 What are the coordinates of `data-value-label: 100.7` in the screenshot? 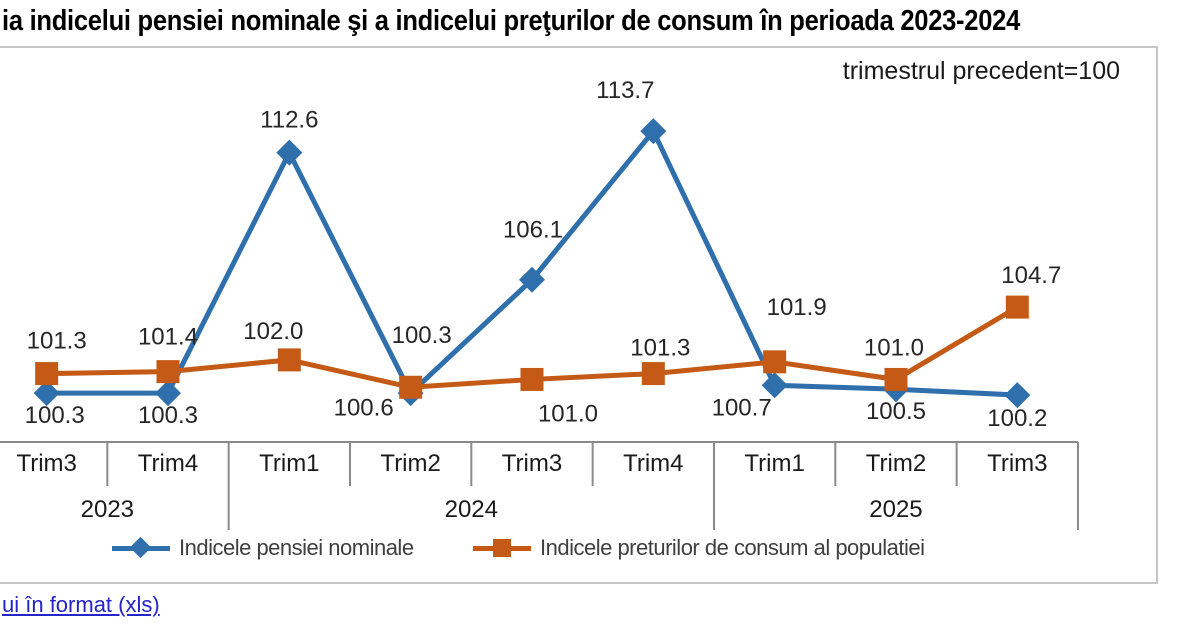 It's located at (742, 407).